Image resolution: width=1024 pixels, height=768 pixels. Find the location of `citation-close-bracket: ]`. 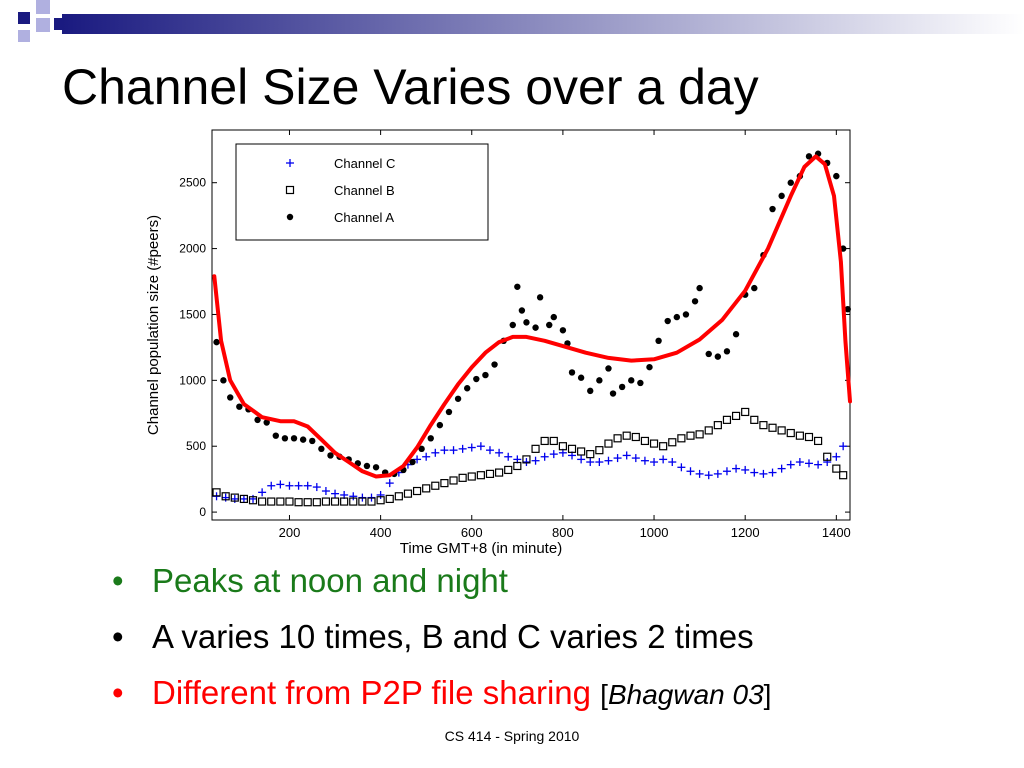

citation-close-bracket: ] is located at coordinates (767, 694).